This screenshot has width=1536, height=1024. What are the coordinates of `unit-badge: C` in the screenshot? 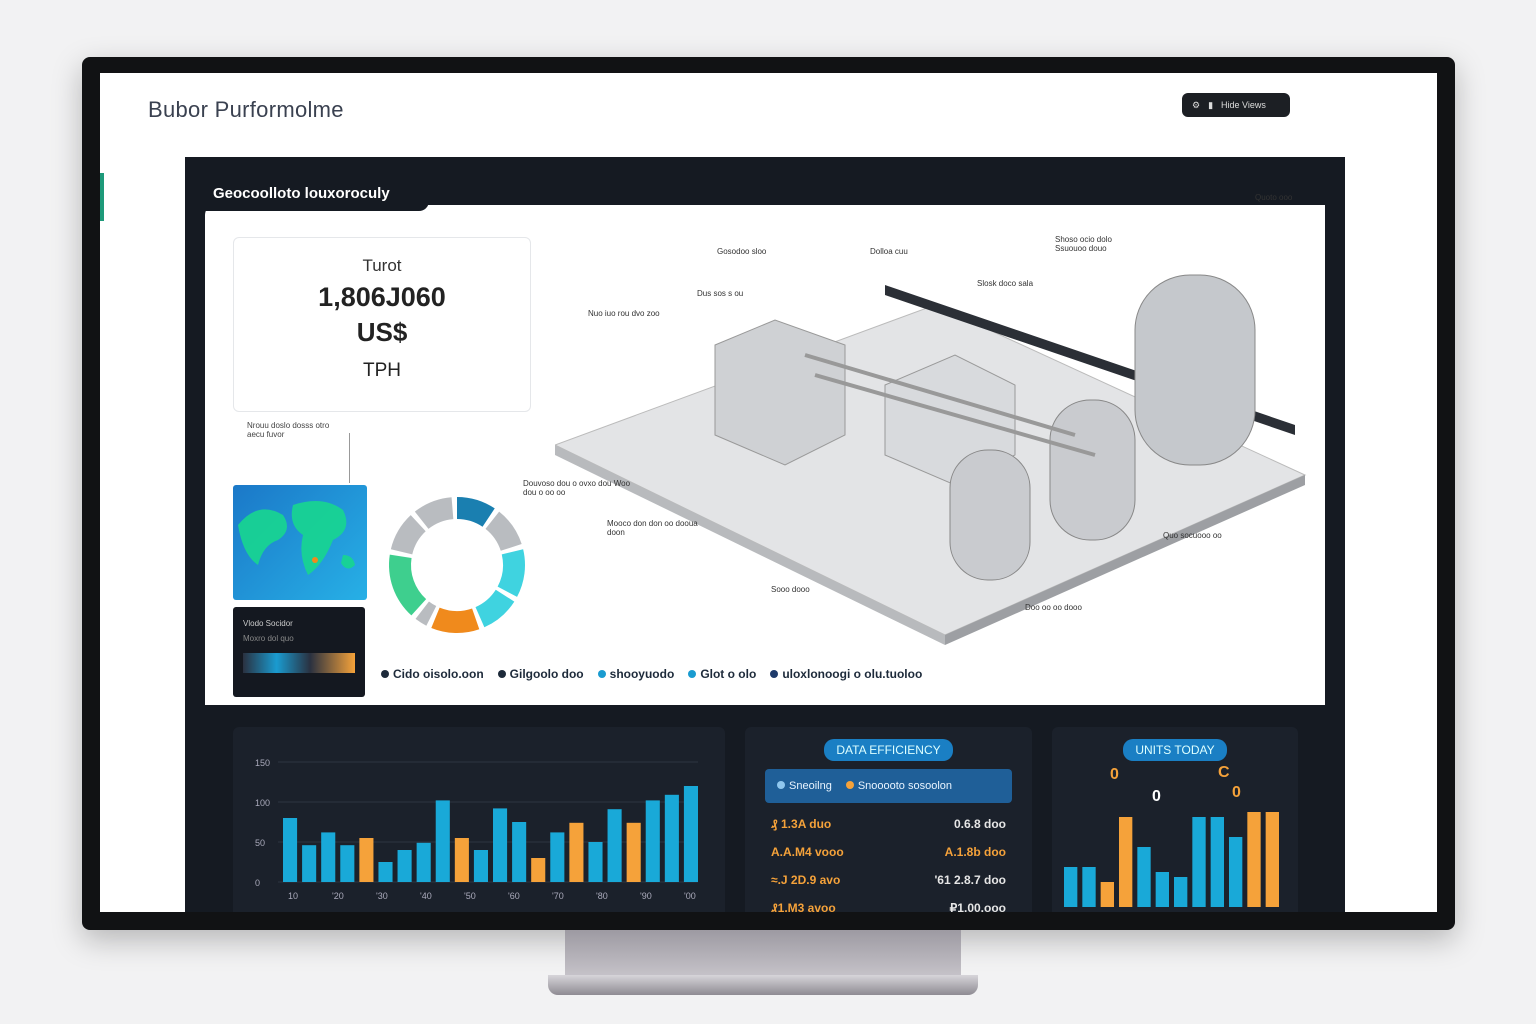 It's located at (1224, 772).